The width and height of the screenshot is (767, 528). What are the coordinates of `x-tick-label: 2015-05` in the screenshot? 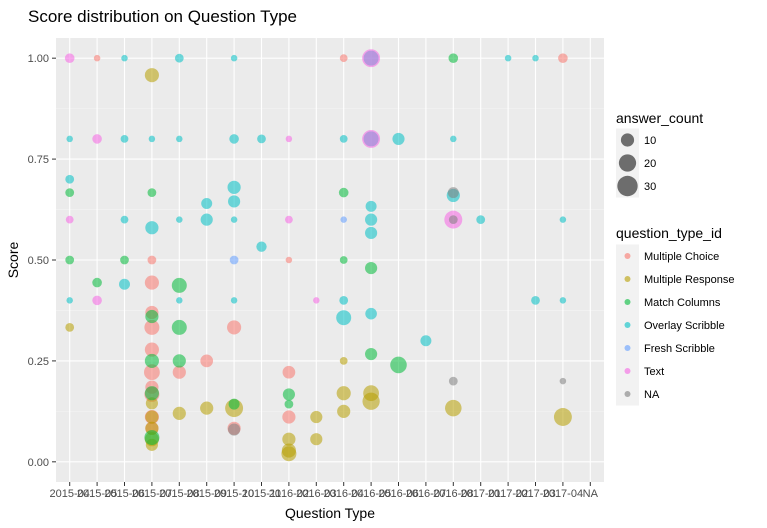 It's located at (97, 494).